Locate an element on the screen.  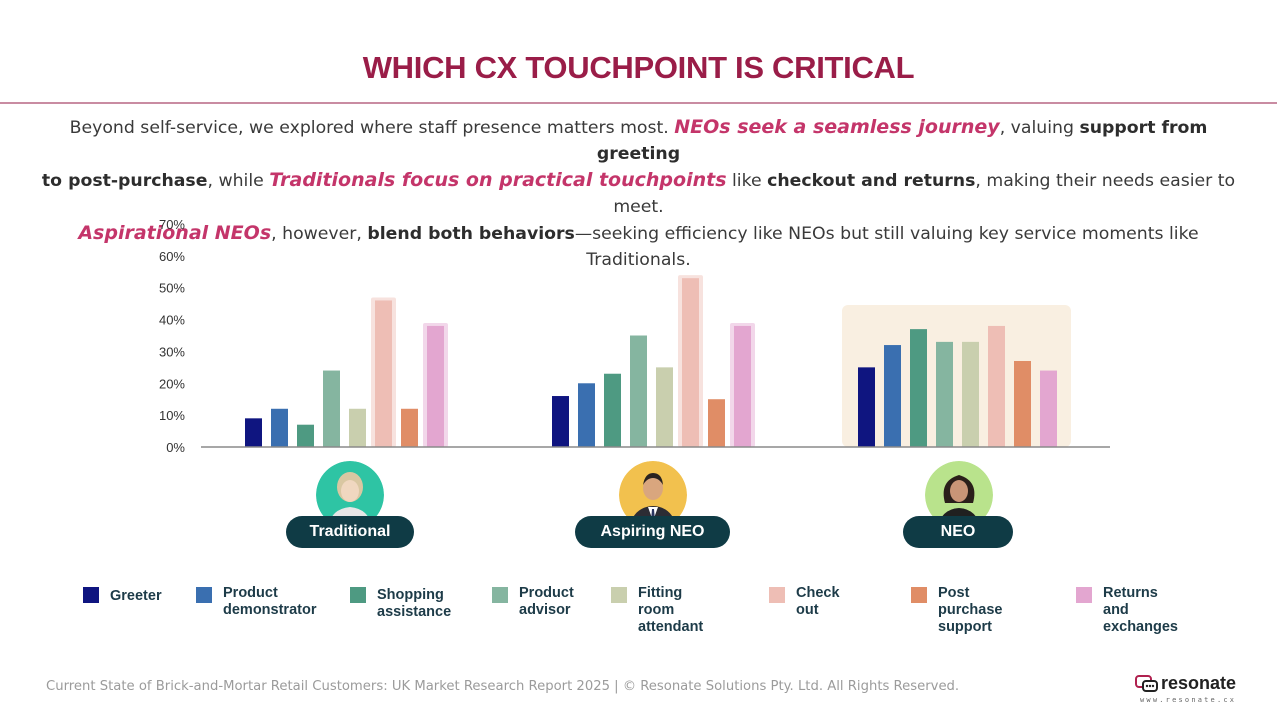
legend-label: Shopping assistance is located at coordinates (414, 603).